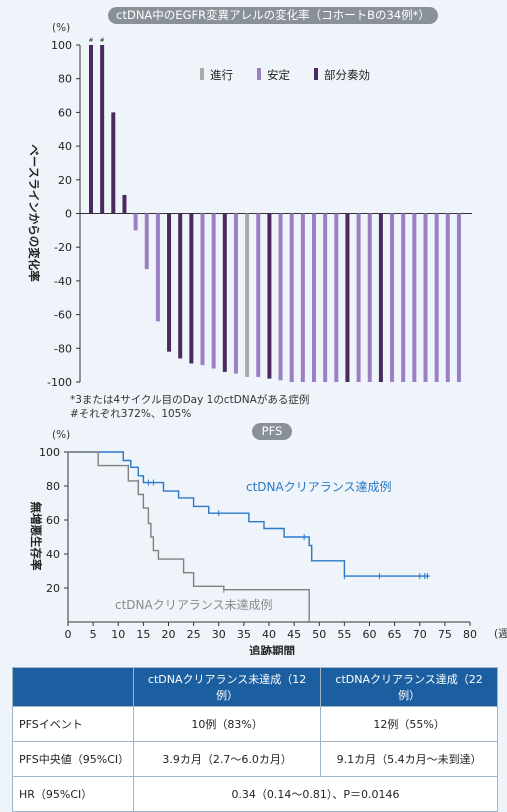 This screenshot has height=812, width=507. Describe the element at coordinates (269, 634) in the screenshot. I see `pfs-x-tick-label: 40` at that location.